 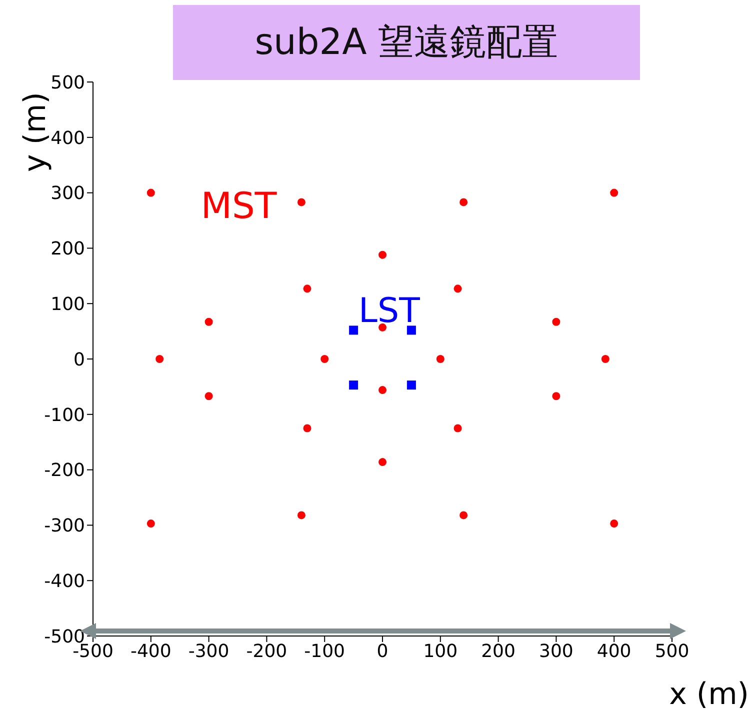 What do you see at coordinates (238, 206) in the screenshot?
I see `series-label: MST` at bounding box center [238, 206].